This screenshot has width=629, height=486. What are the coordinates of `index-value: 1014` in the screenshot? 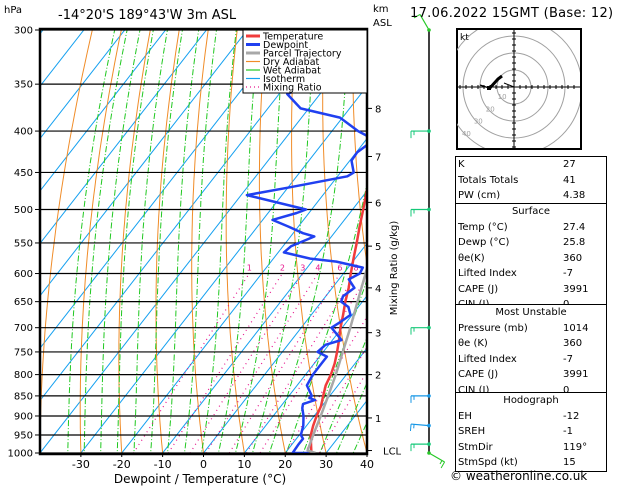 It's located at (576, 328).